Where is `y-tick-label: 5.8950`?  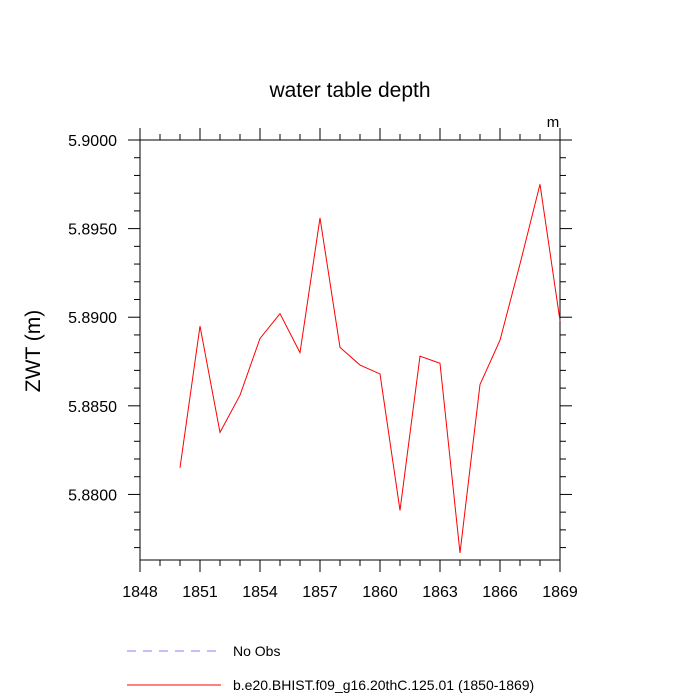
y-tick-label: 5.8950 is located at coordinates (92, 230).